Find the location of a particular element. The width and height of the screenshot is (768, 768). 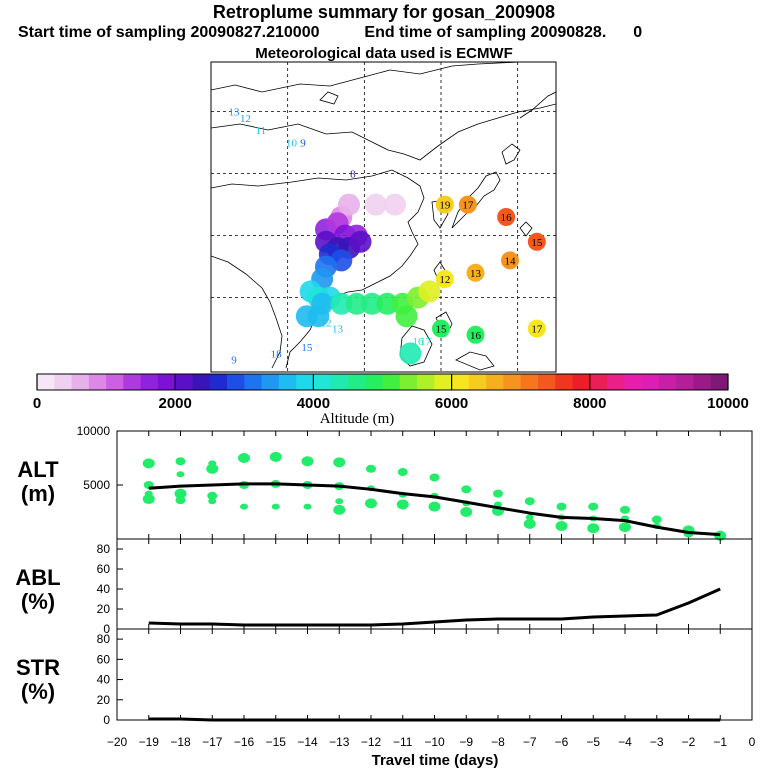

y-tick-label: 5000 is located at coordinates (96, 485).